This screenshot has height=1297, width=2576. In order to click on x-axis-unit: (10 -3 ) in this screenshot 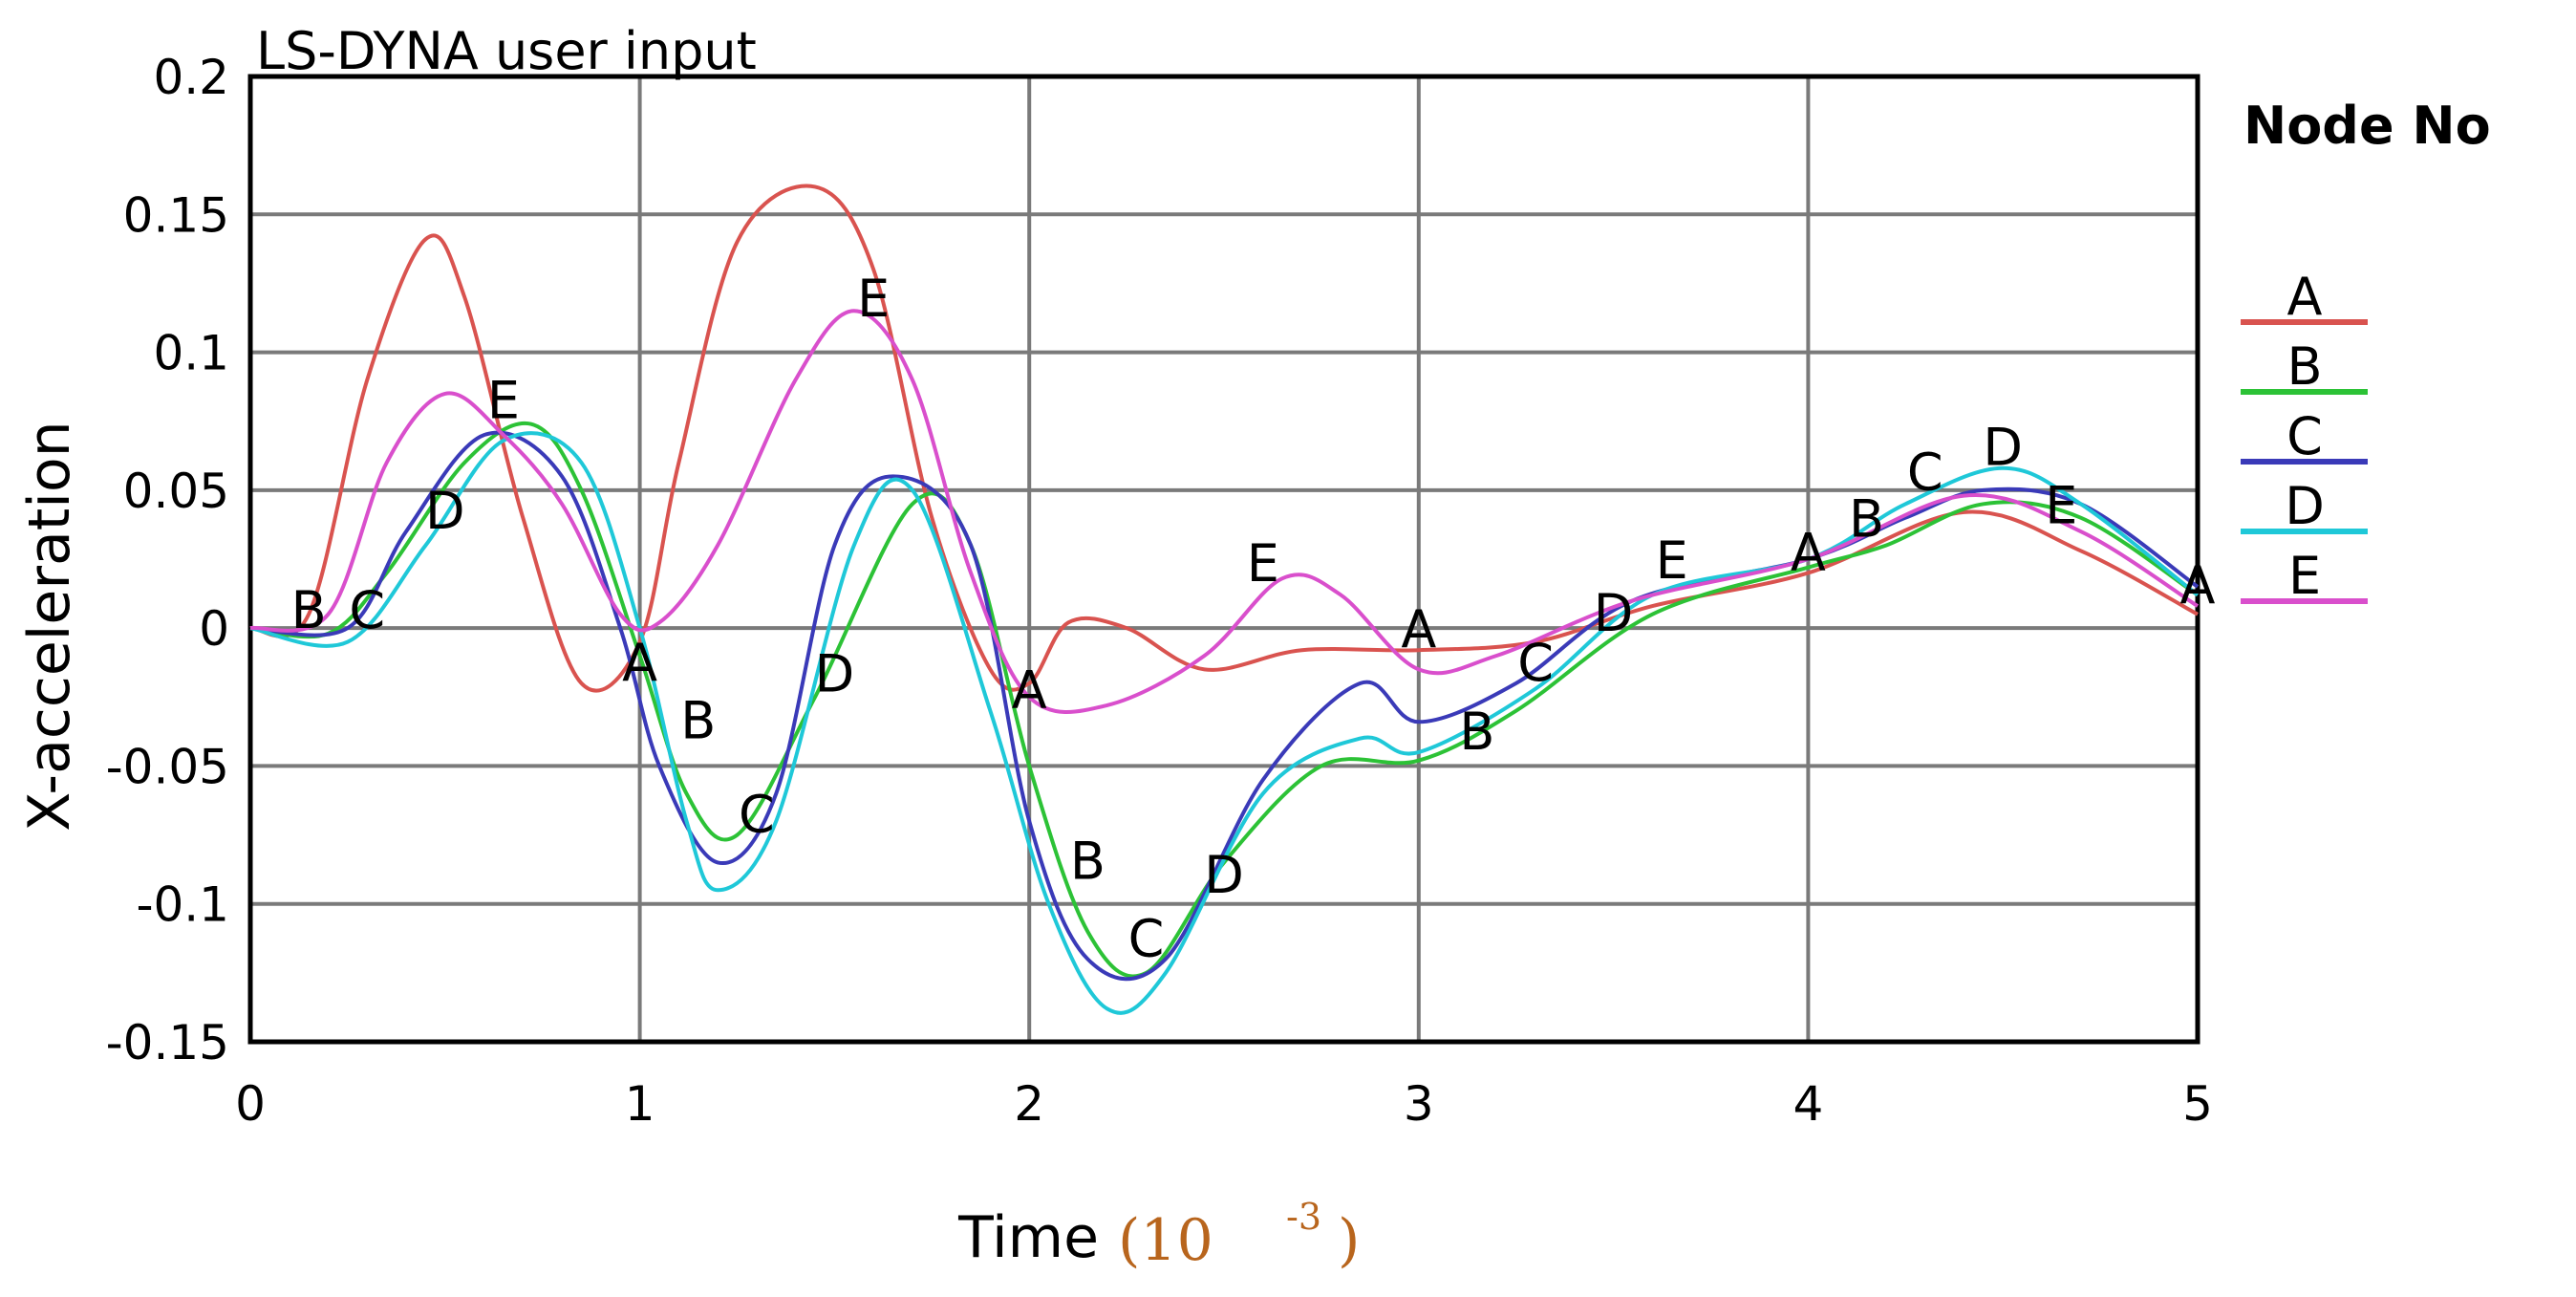, I will do `click(1239, 1235)`.